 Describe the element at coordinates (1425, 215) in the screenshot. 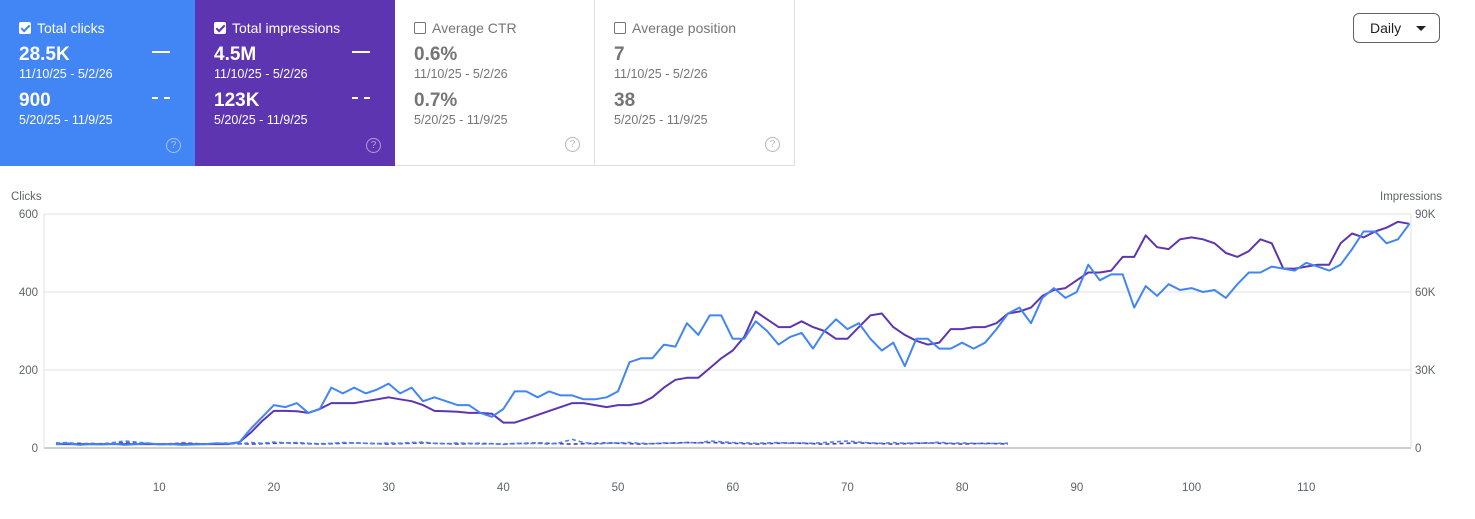

I see `right-tick-label: 90K` at that location.